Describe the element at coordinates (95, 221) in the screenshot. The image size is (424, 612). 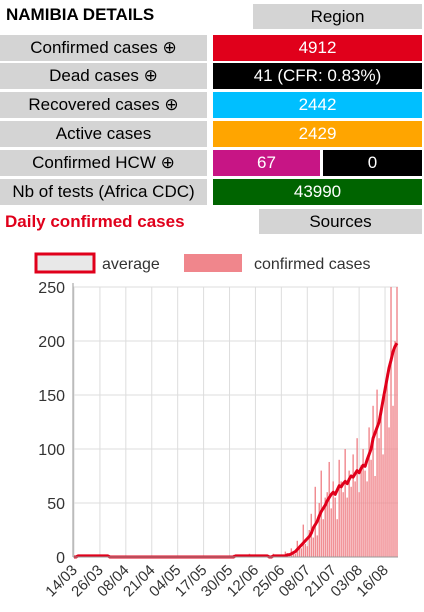
I see `daily-cases-title: Daily confirmed cases` at that location.